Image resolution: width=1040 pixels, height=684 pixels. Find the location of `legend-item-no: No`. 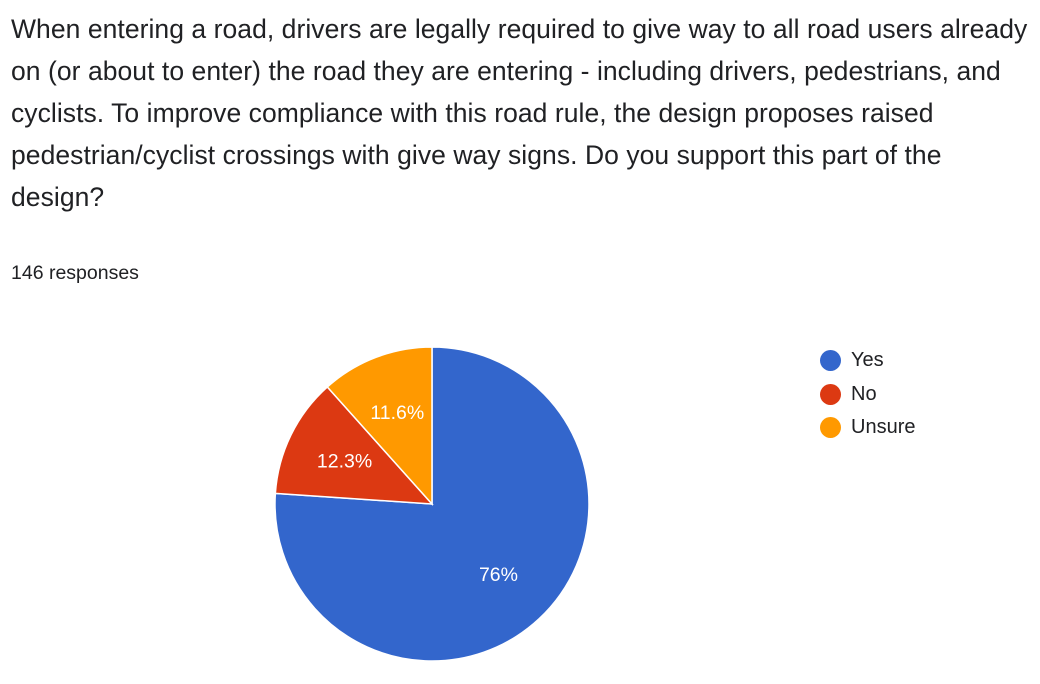

legend-item-no: No is located at coordinates (867, 395).